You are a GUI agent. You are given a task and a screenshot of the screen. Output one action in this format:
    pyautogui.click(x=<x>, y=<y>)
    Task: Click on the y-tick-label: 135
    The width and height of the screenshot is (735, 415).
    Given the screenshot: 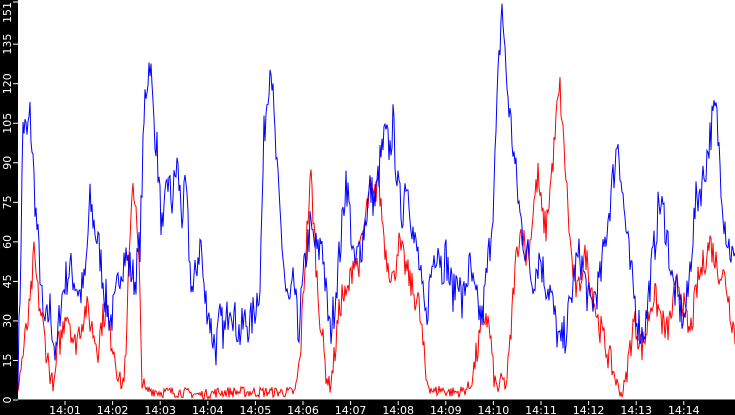 What is the action you would take?
    pyautogui.click(x=7, y=44)
    